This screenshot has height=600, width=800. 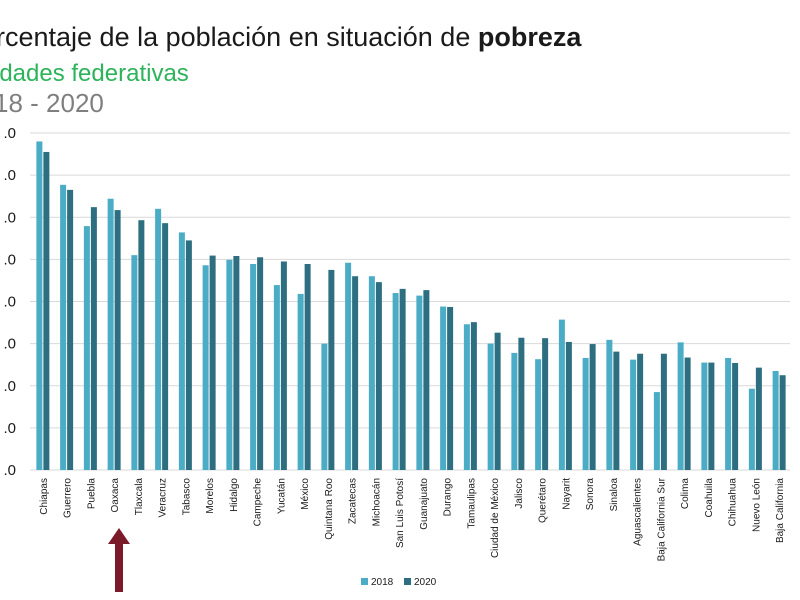 What do you see at coordinates (400, 513) in the screenshot?
I see `x-tick-label: San Luis Potosí` at bounding box center [400, 513].